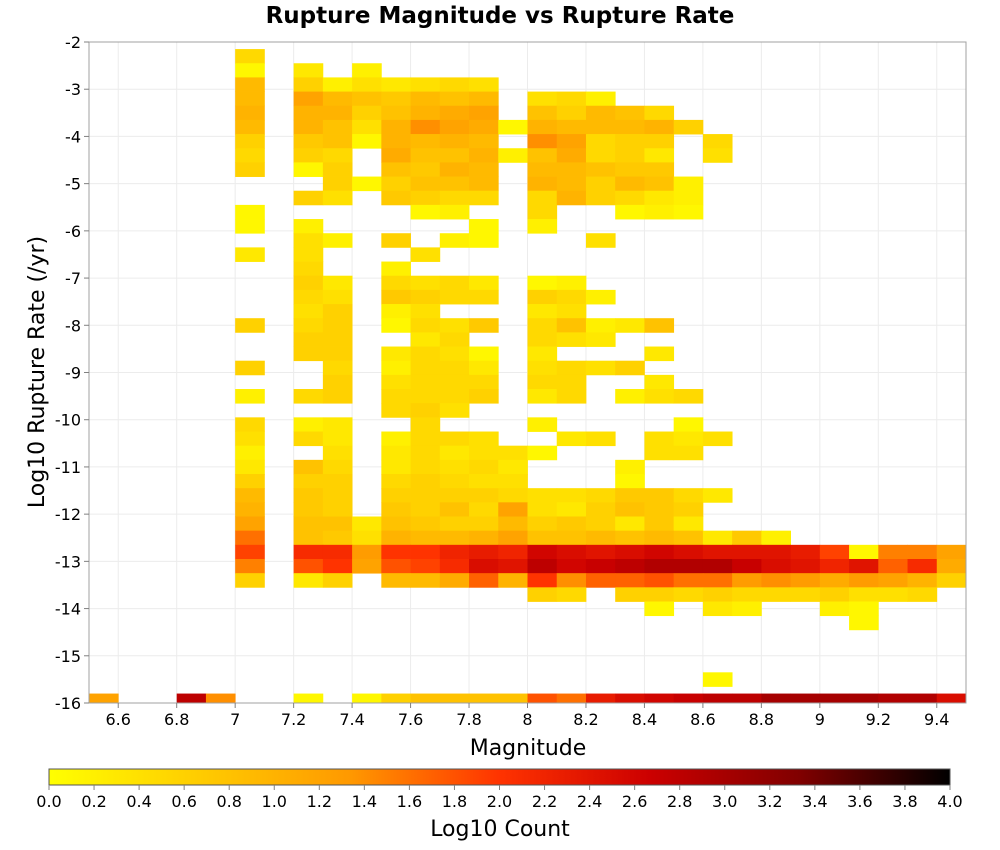 This screenshot has width=1000, height=850. Describe the element at coordinates (274, 801) in the screenshot. I see `colorbar-tick-label: 1.0` at that location.